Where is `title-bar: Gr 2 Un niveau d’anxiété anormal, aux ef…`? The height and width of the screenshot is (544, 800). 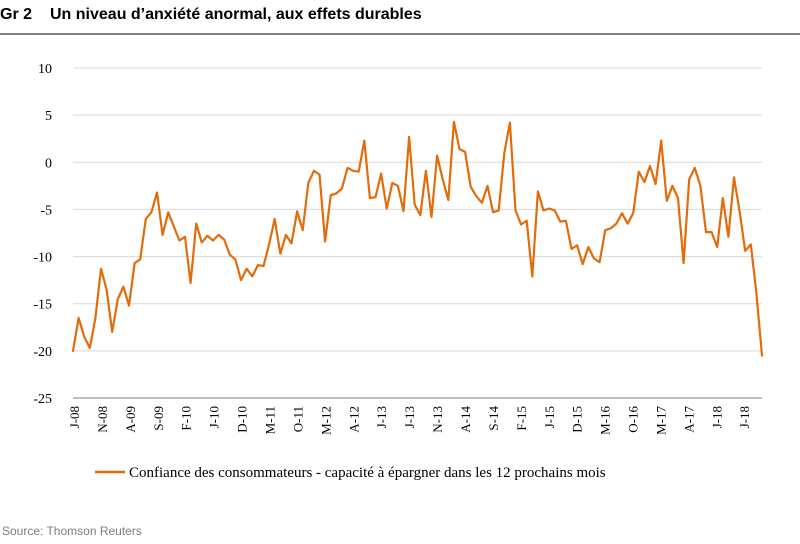
title-bar: Gr 2 Un niveau d’anxiété anormal, aux ef… is located at coordinates (400, 17).